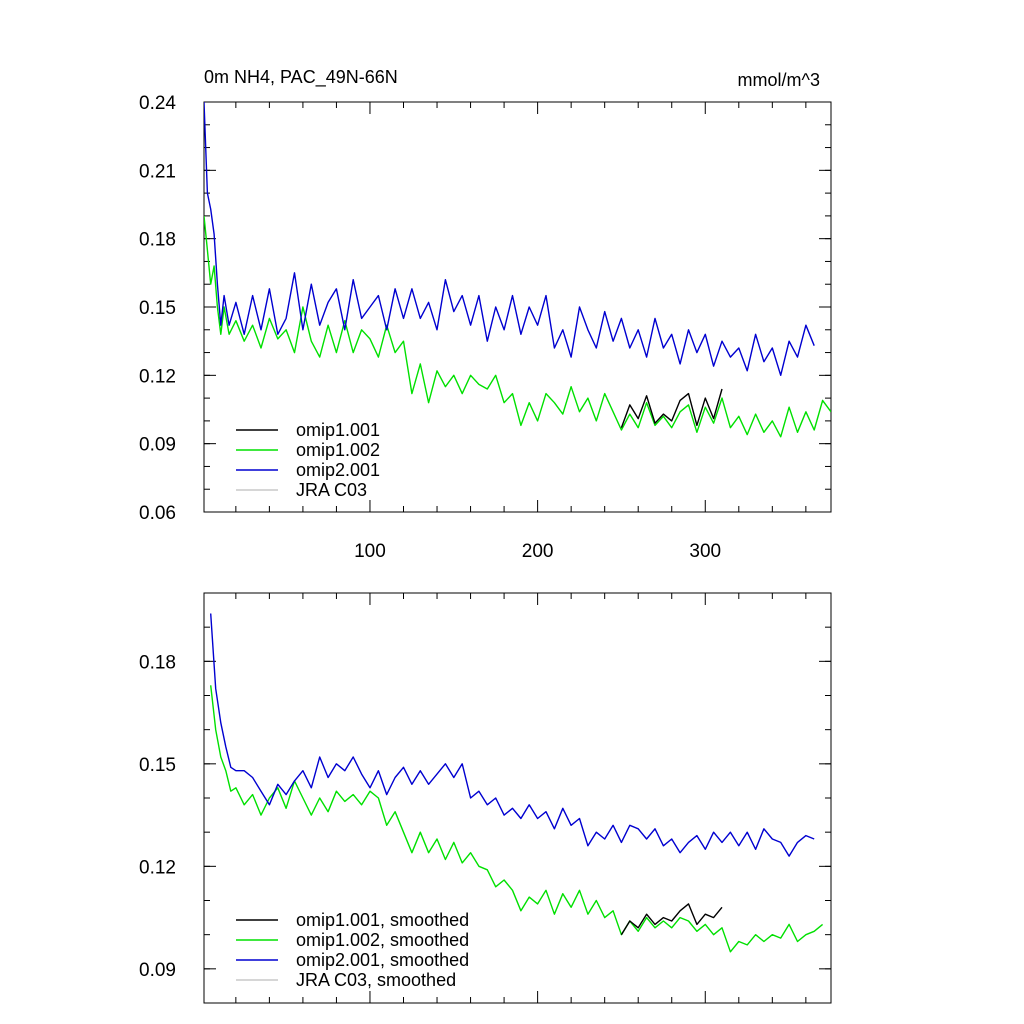 This screenshot has width=1024, height=1024. I want to click on legend-label: JRA C03, so click(331, 490).